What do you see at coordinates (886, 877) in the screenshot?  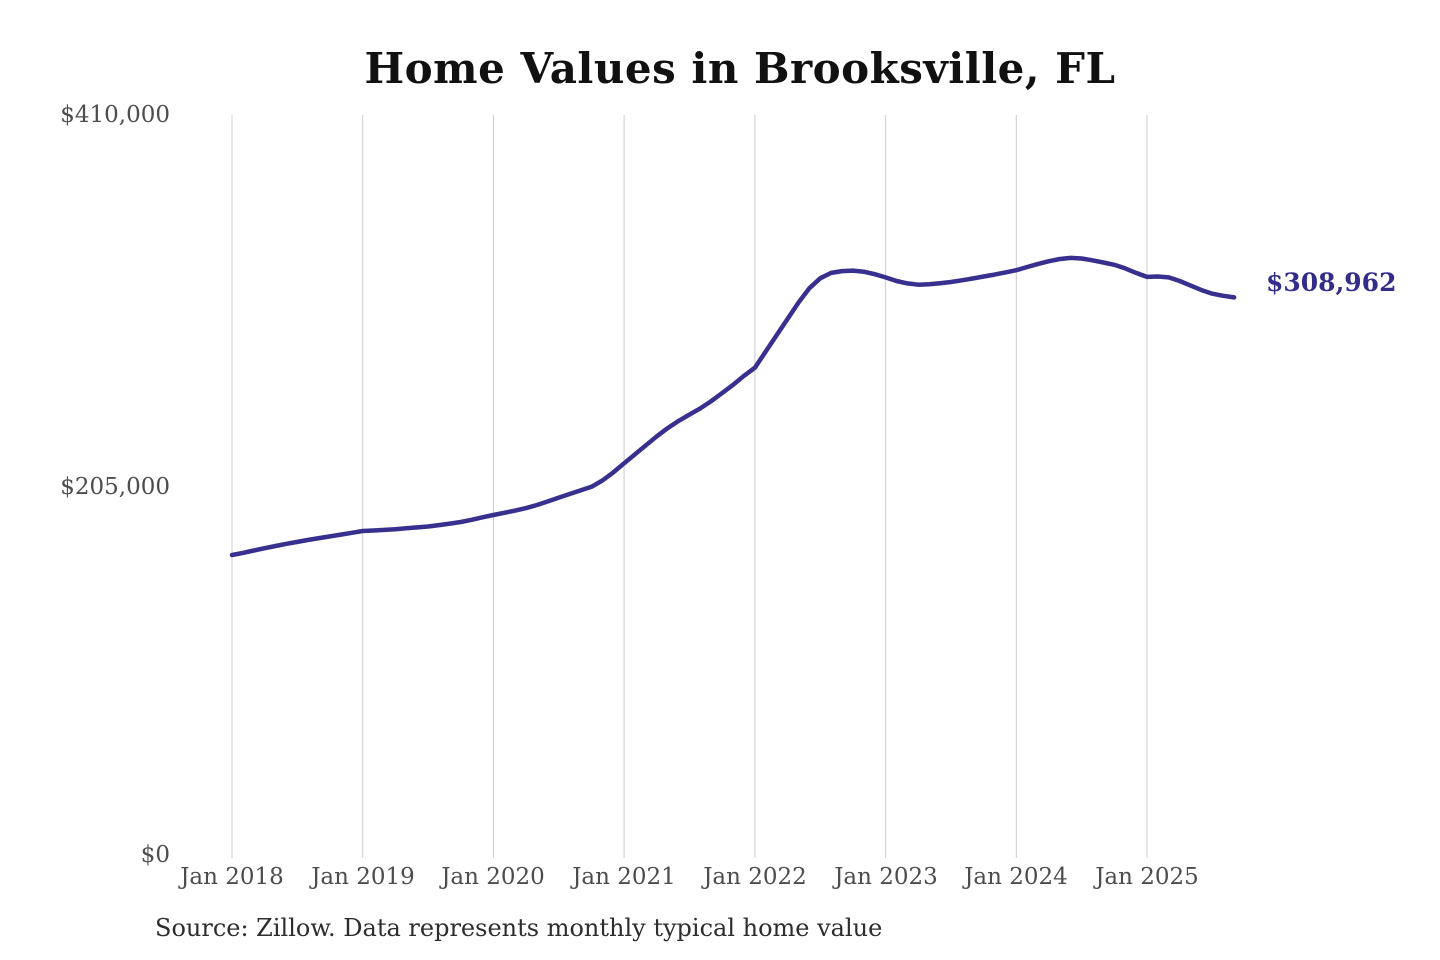 I see `x-axis-tick-label-2023: Jan 2023` at bounding box center [886, 877].